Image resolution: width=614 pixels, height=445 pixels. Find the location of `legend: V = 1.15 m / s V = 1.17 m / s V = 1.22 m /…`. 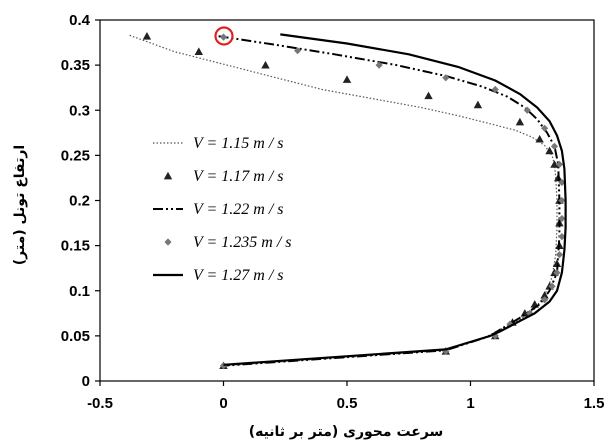

legend: V = 1.15 m / s V = 1.17 m / s V = 1.22 m /… is located at coordinates (222, 209).